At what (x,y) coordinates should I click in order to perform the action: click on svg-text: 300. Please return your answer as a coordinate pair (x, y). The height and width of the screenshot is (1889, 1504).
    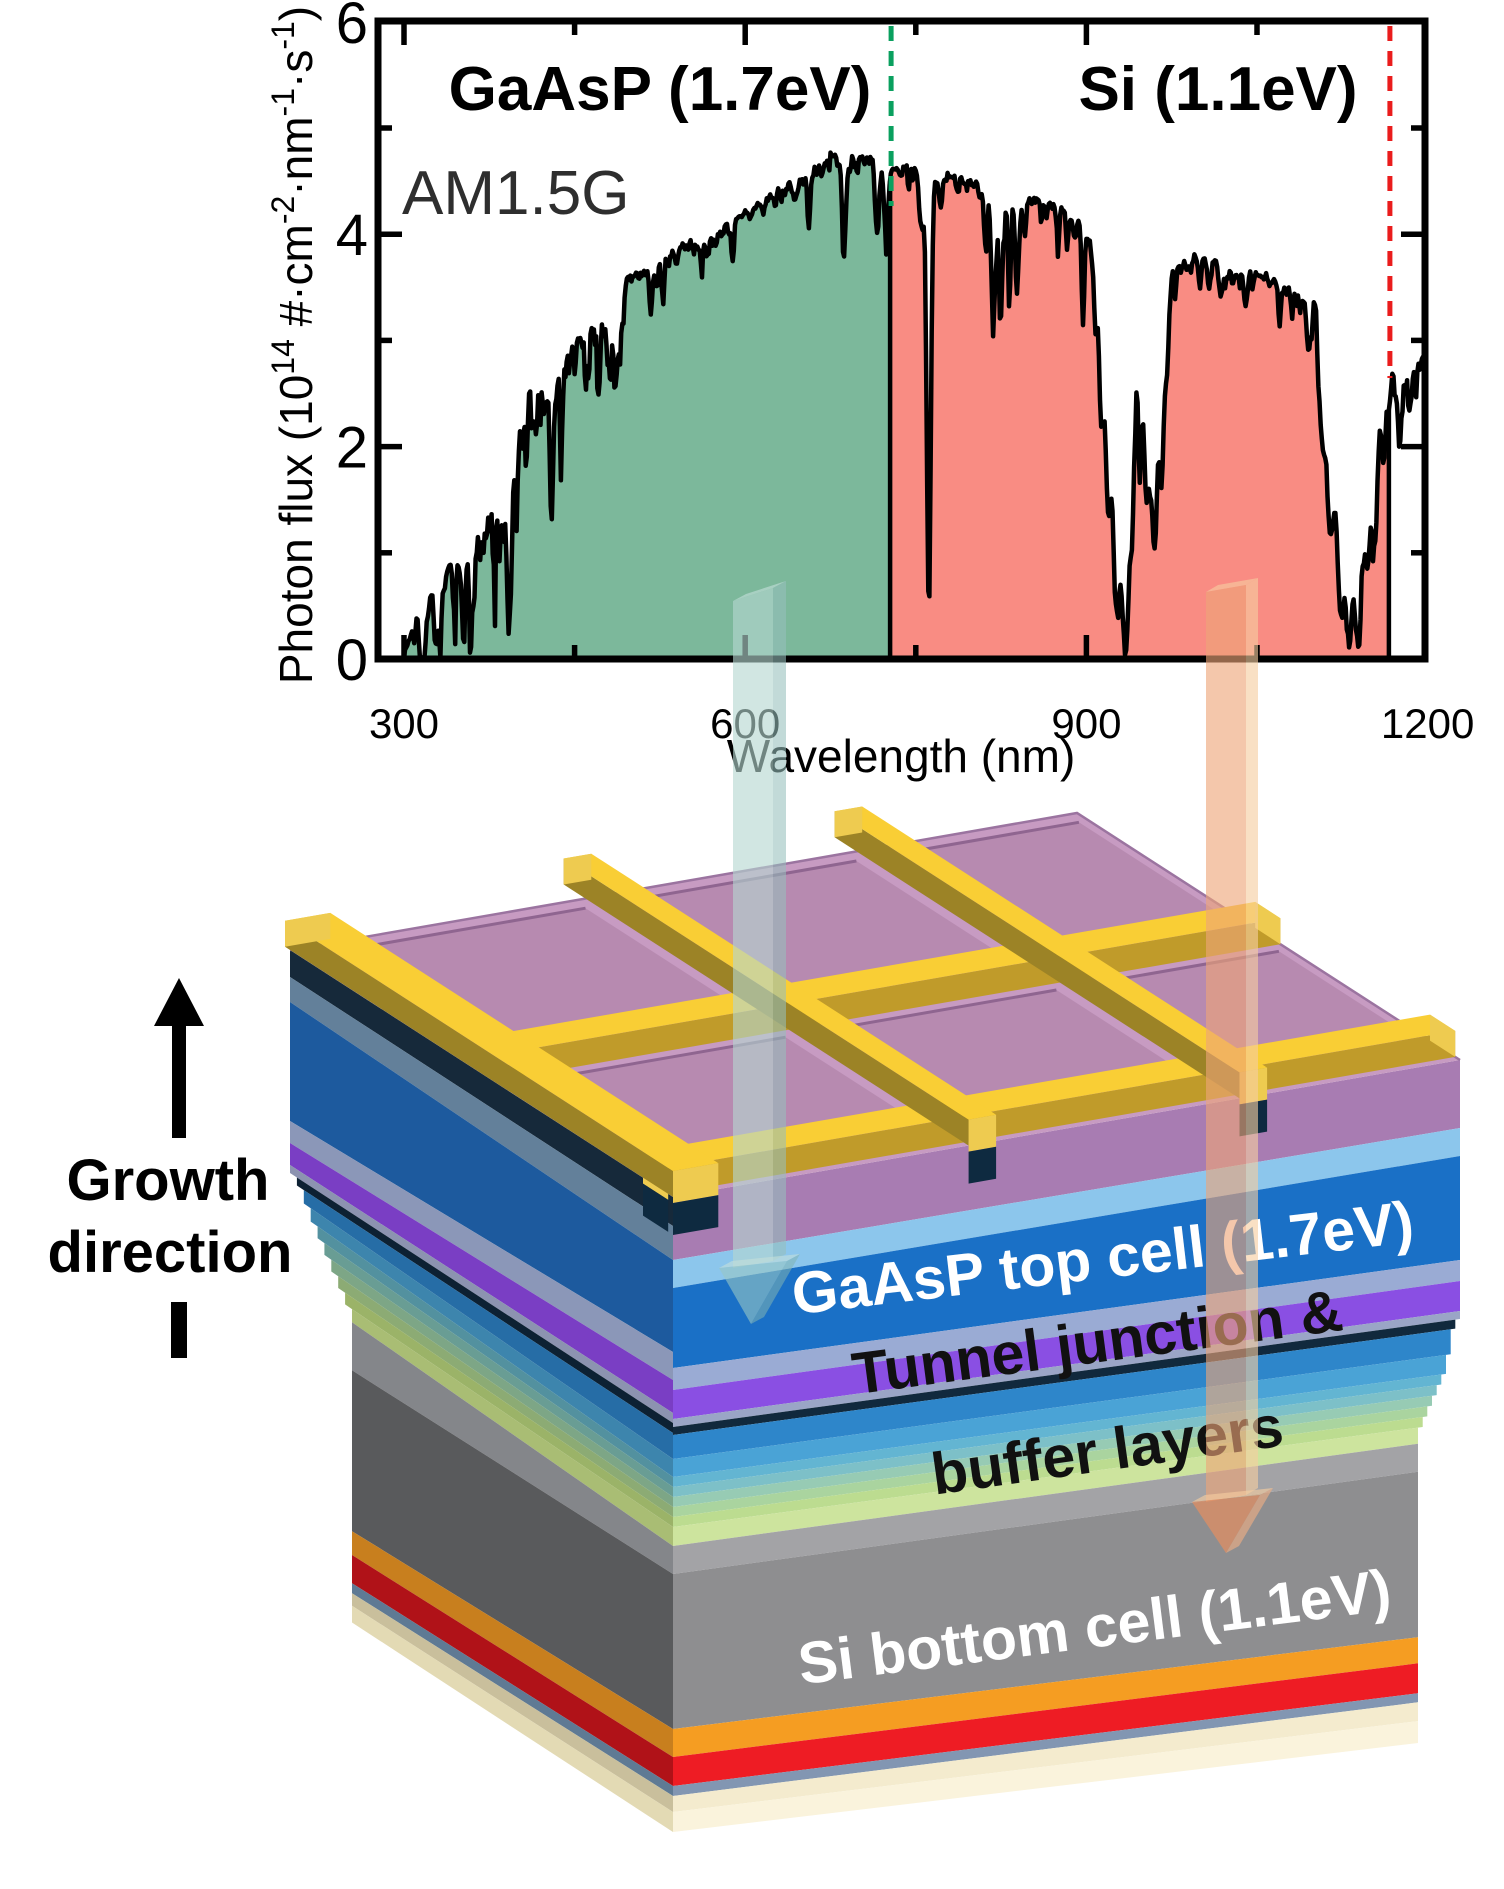
    Looking at the image, I should click on (404, 723).